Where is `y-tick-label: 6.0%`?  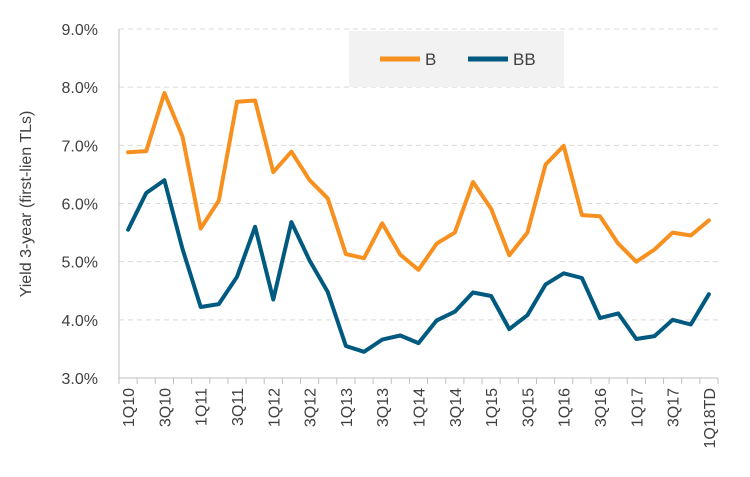 y-tick-label: 6.0% is located at coordinates (80, 205).